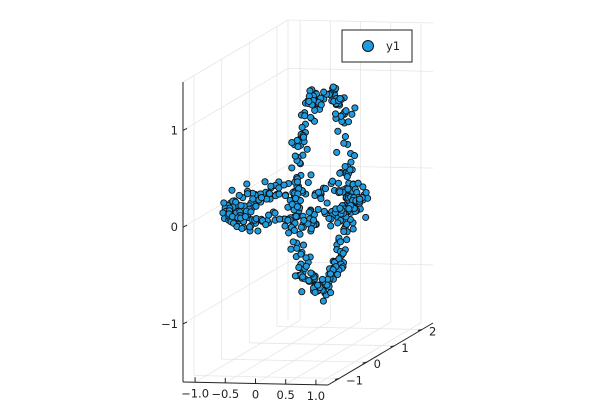 The width and height of the screenshot is (600, 400). Describe the element at coordinates (368, 46) in the screenshot. I see `legend-marker` at that location.